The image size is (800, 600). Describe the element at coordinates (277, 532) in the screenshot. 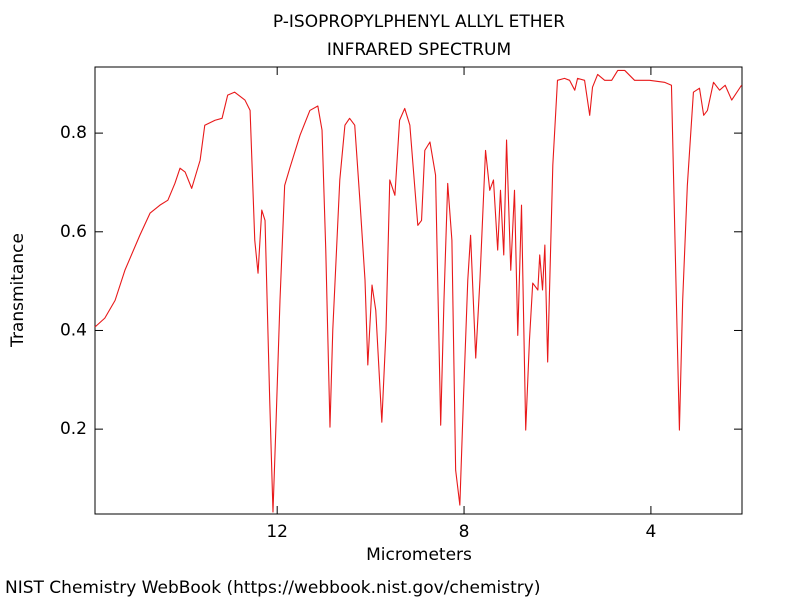

I see `x-tick-label: 12` at that location.